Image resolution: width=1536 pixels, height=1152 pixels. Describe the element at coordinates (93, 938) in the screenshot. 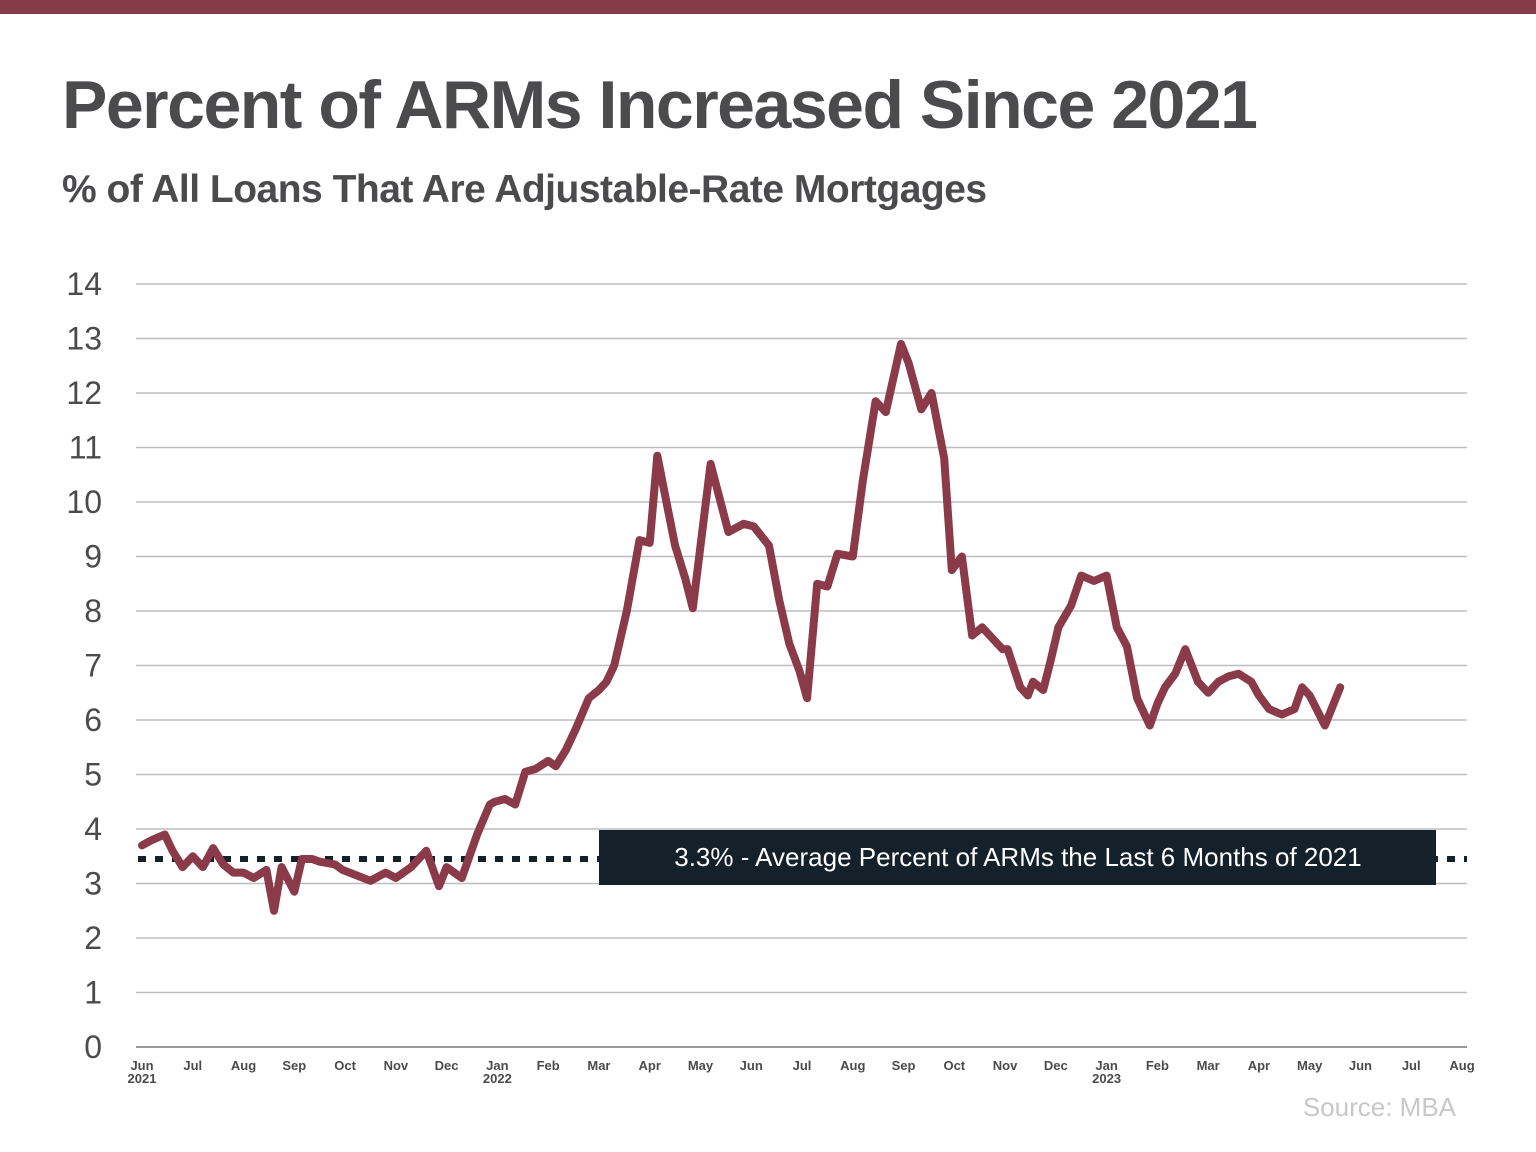

I see `y-tick-label: 2` at that location.